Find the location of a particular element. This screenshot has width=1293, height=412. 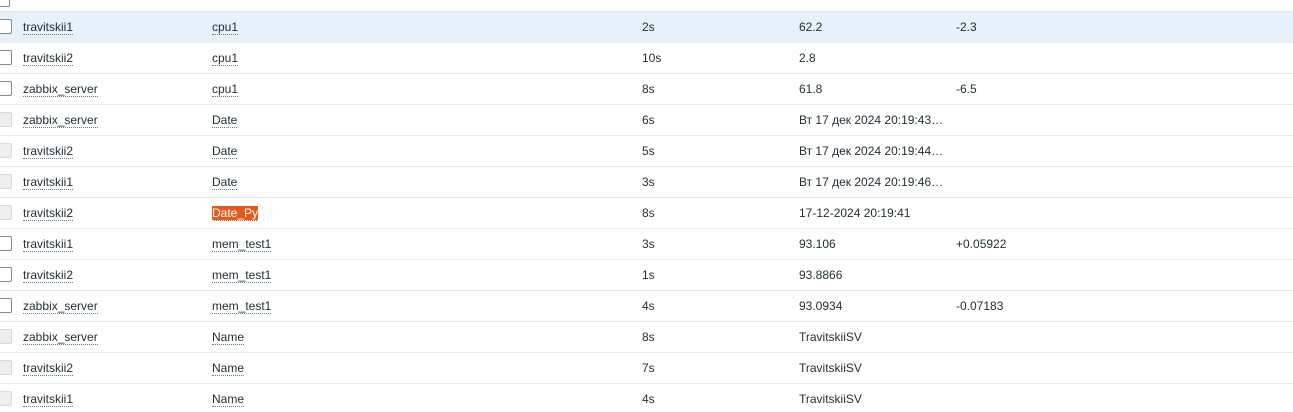

change-cell: +0.05922 is located at coordinates (981, 244).